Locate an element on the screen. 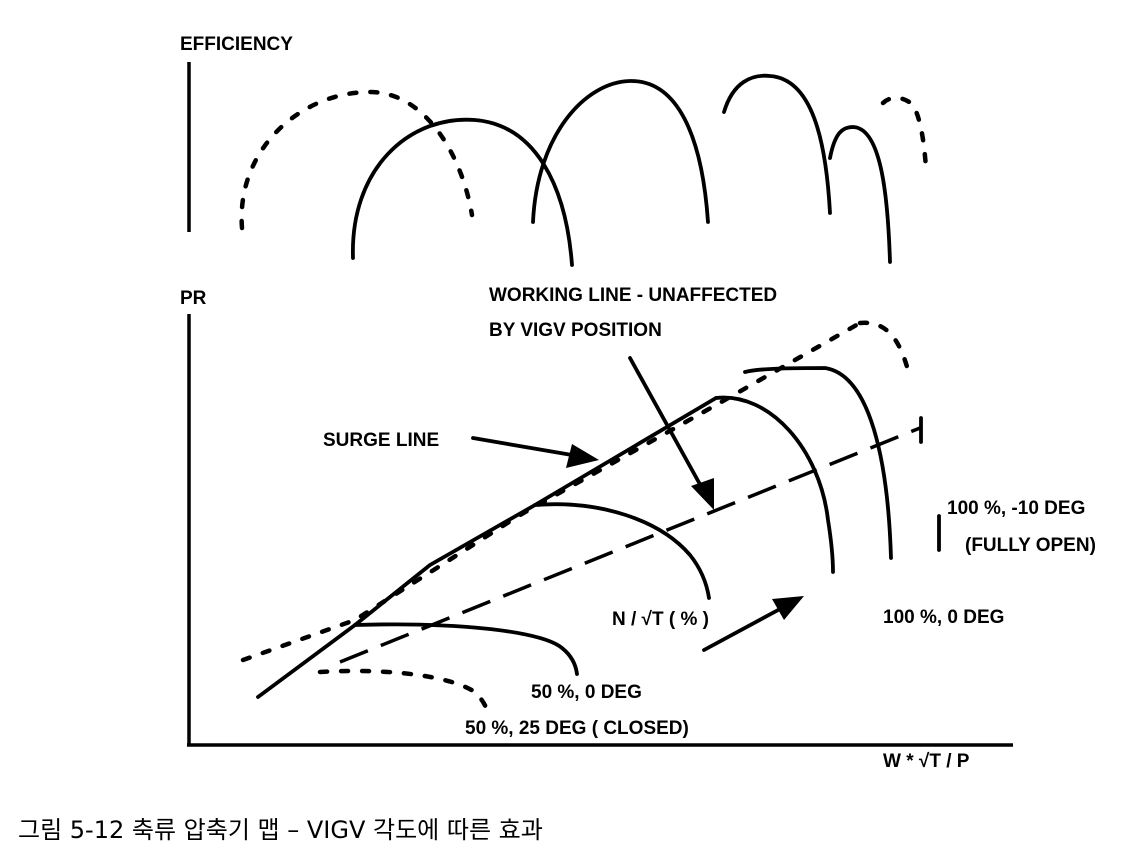 The width and height of the screenshot is (1134, 857). working-line-arrow is located at coordinates (671, 433).